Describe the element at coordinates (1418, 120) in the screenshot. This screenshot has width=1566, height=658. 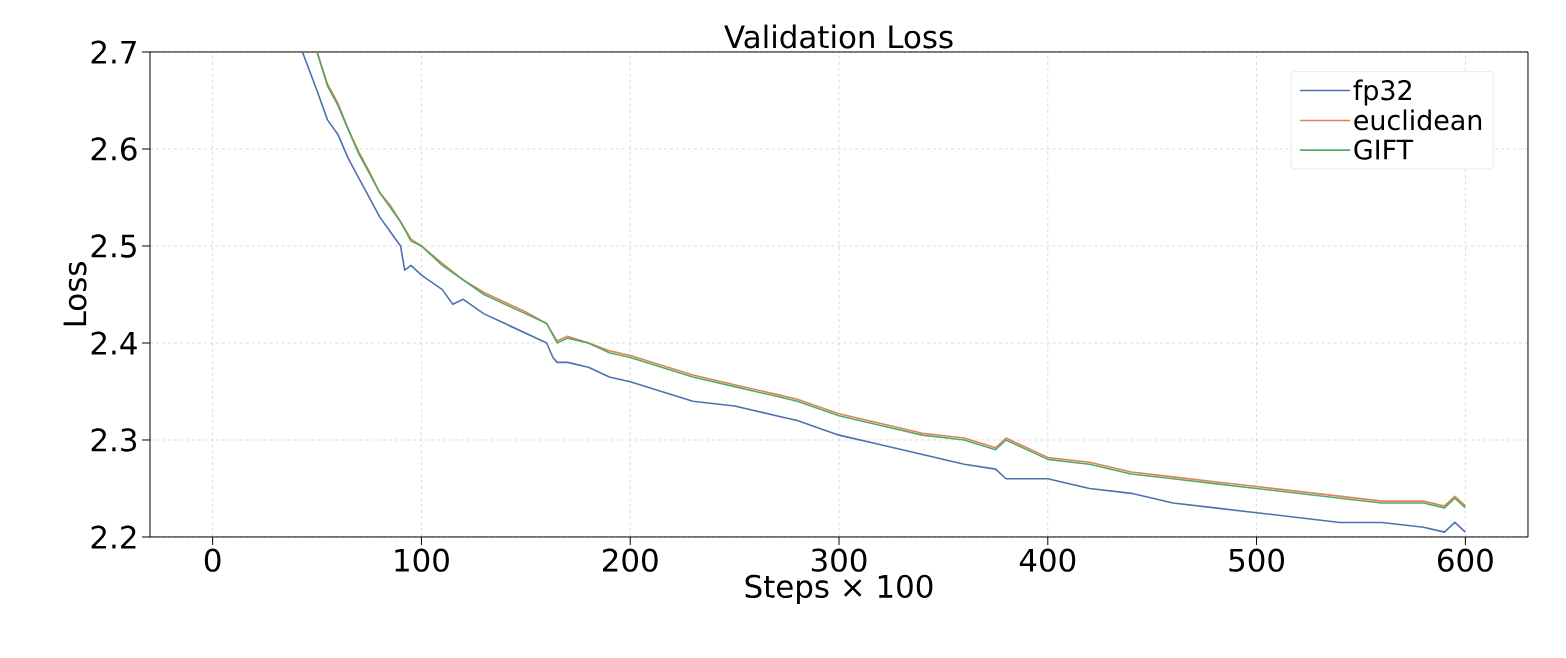
I see `legend-label: euclidean` at that location.